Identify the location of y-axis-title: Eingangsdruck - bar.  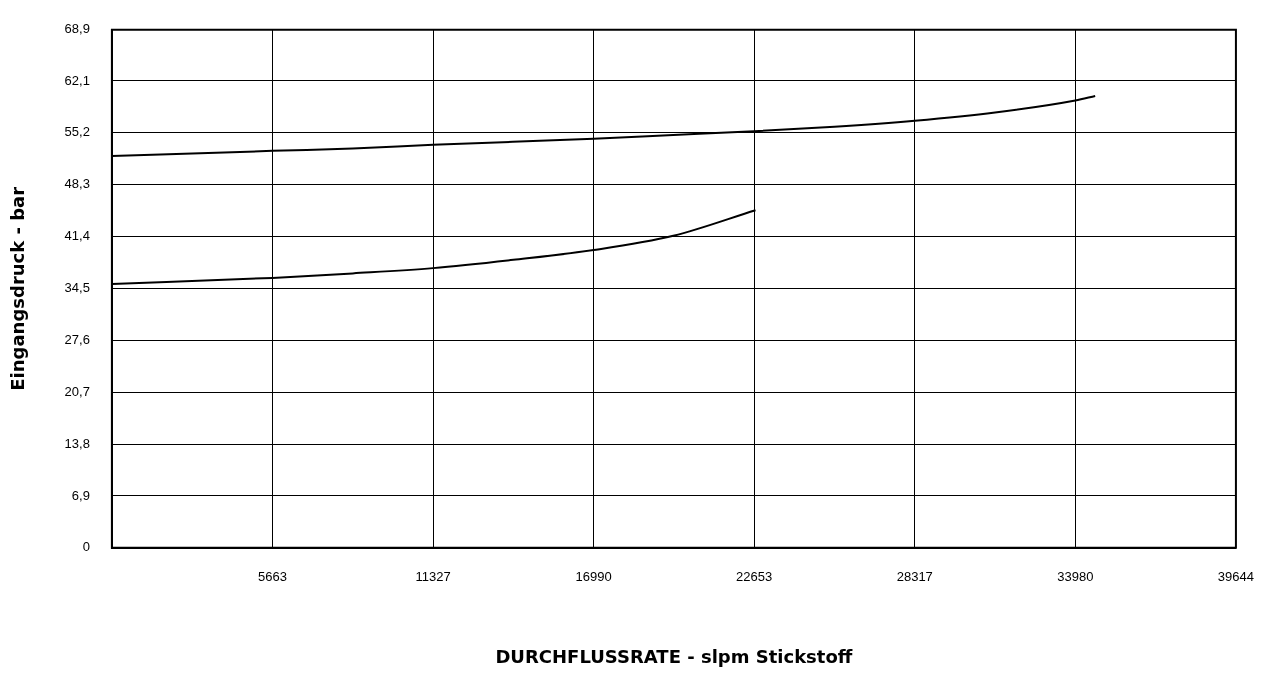
(18, 288).